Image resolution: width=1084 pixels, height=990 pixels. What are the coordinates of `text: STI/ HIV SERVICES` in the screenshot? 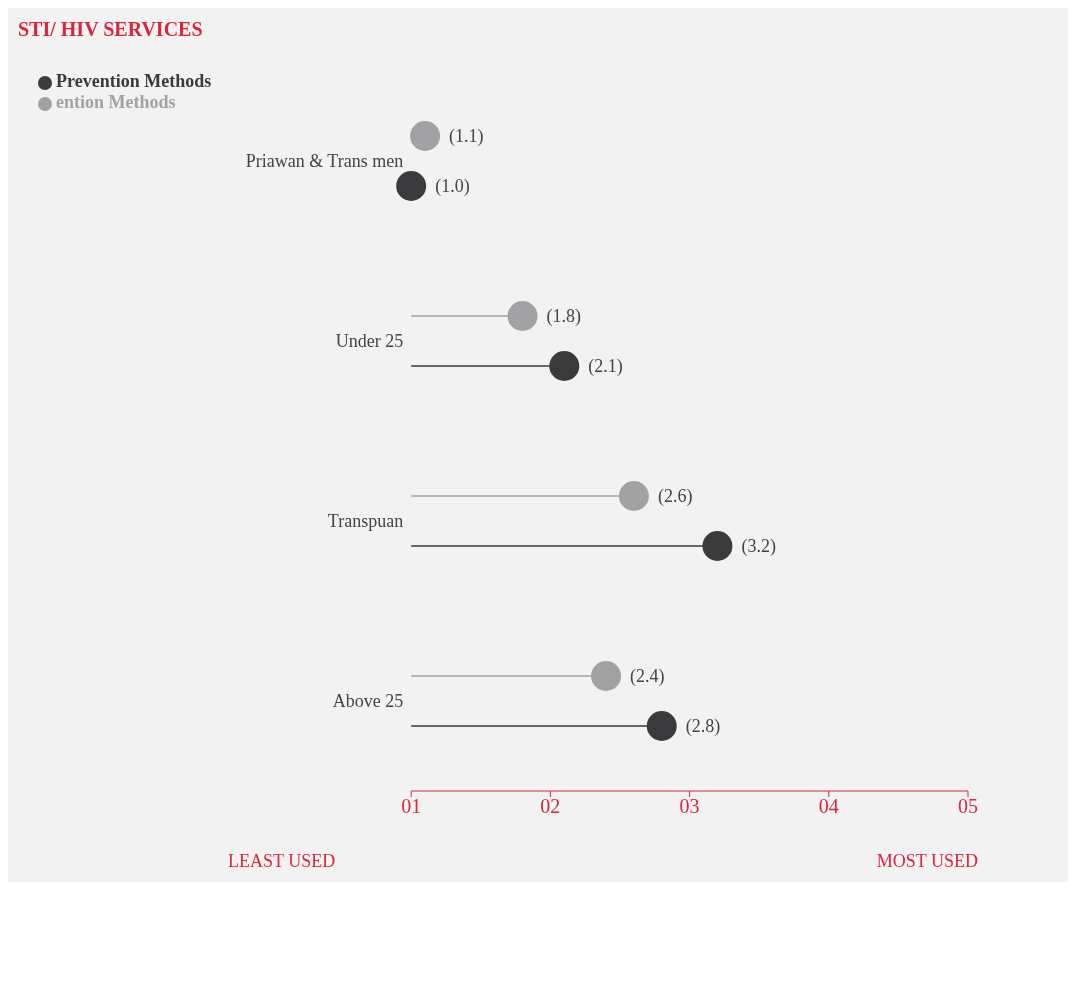 It's located at (111, 29).